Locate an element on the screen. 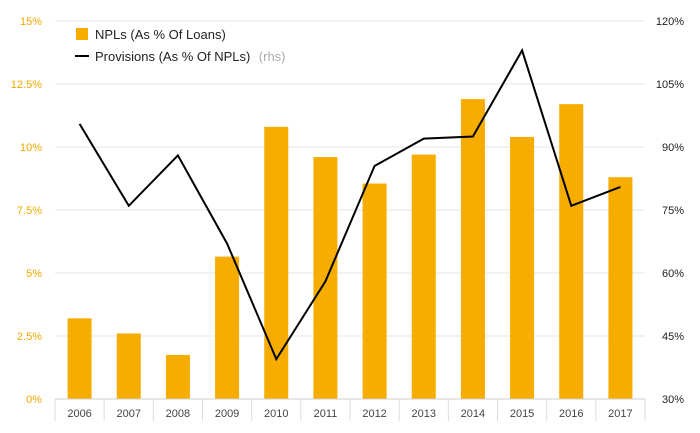  x-tick-label: 2008 is located at coordinates (178, 414).